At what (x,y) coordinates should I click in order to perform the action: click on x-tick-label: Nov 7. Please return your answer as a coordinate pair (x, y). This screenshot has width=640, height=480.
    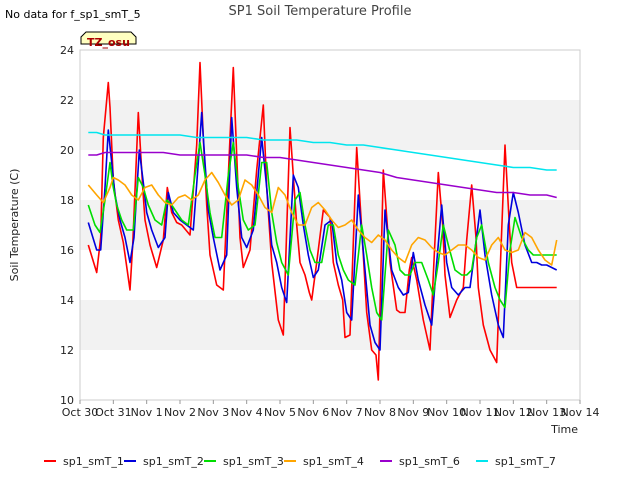
    Looking at the image, I should click on (347, 412).